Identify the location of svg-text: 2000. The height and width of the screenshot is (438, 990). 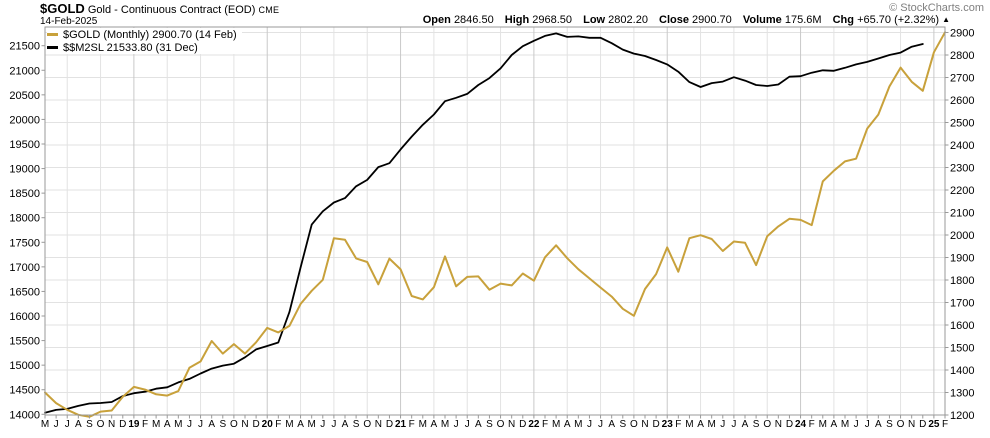
(962, 236).